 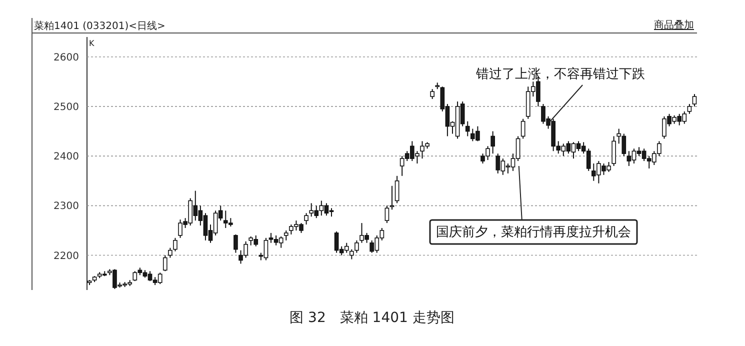 I want to click on y-tick-label: 2300, so click(x=66, y=206).